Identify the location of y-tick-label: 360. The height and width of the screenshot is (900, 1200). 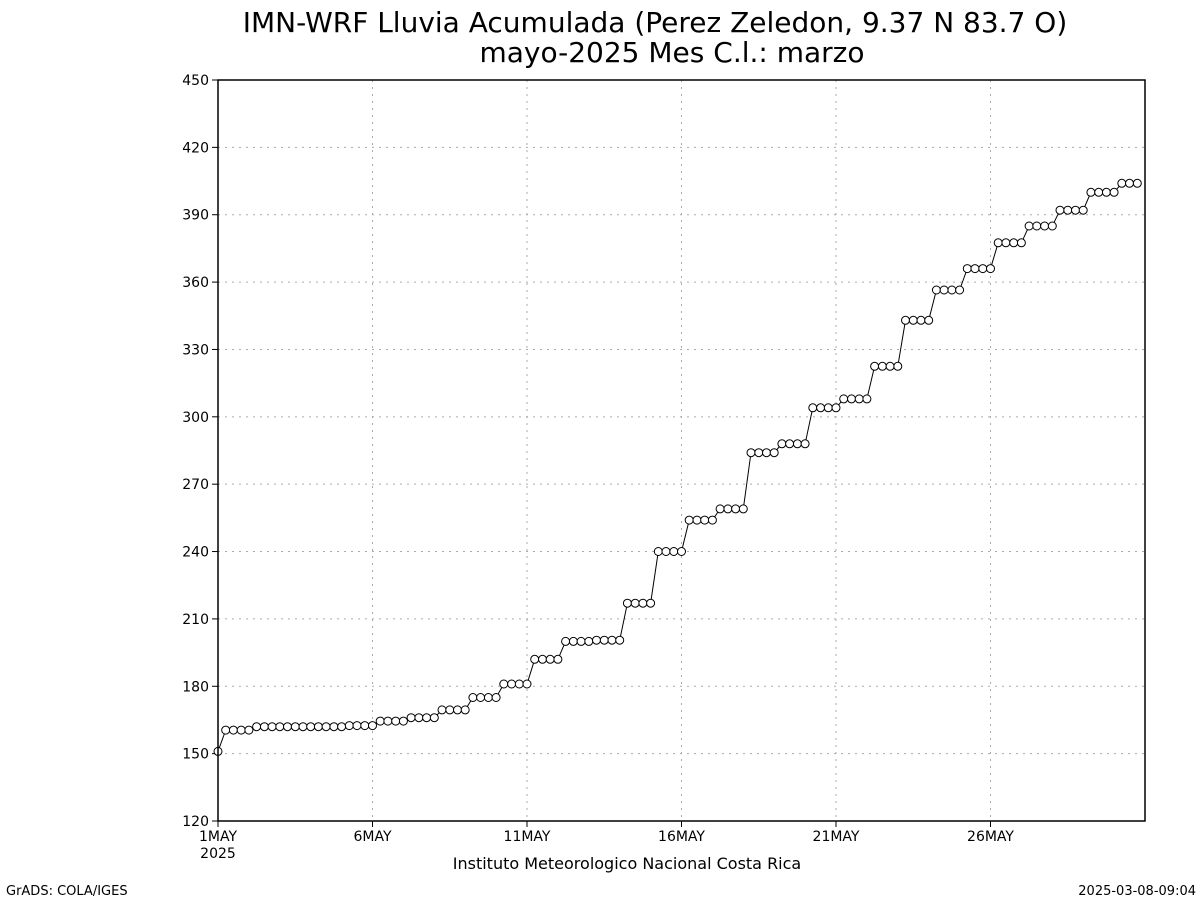
(195, 283).